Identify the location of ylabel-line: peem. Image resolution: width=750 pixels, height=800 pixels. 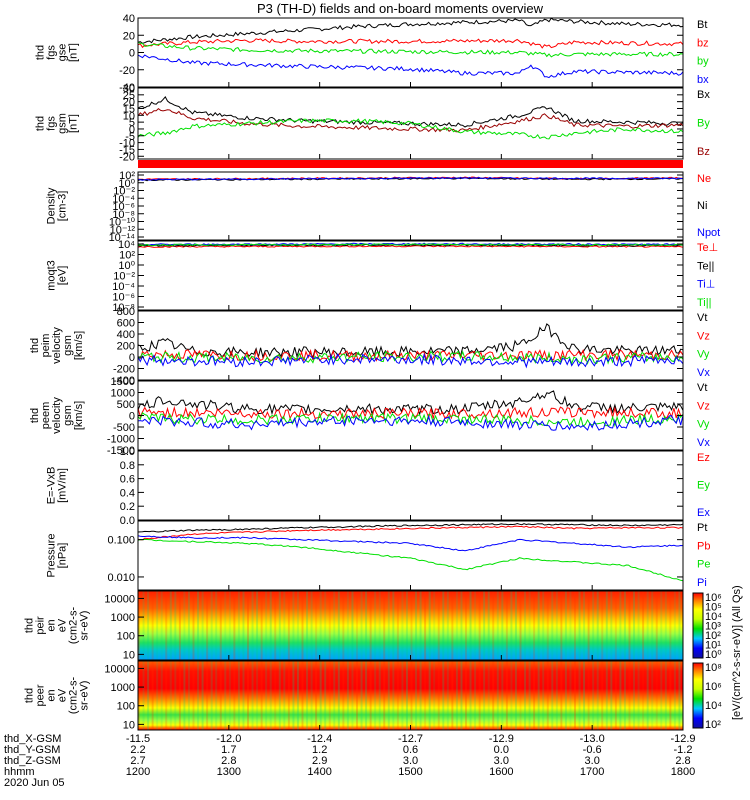
(46, 416).